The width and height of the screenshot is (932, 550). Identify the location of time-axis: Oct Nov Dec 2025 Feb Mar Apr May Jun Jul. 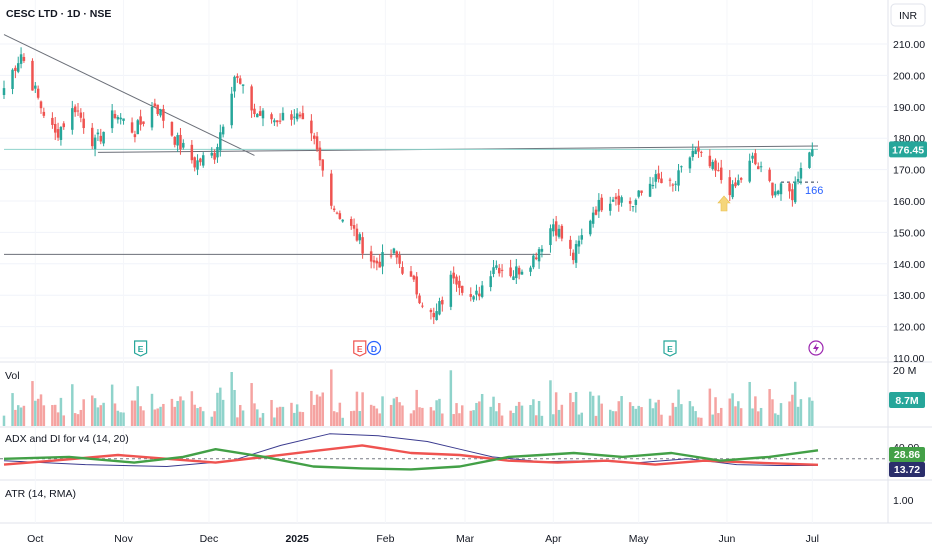
(423, 539).